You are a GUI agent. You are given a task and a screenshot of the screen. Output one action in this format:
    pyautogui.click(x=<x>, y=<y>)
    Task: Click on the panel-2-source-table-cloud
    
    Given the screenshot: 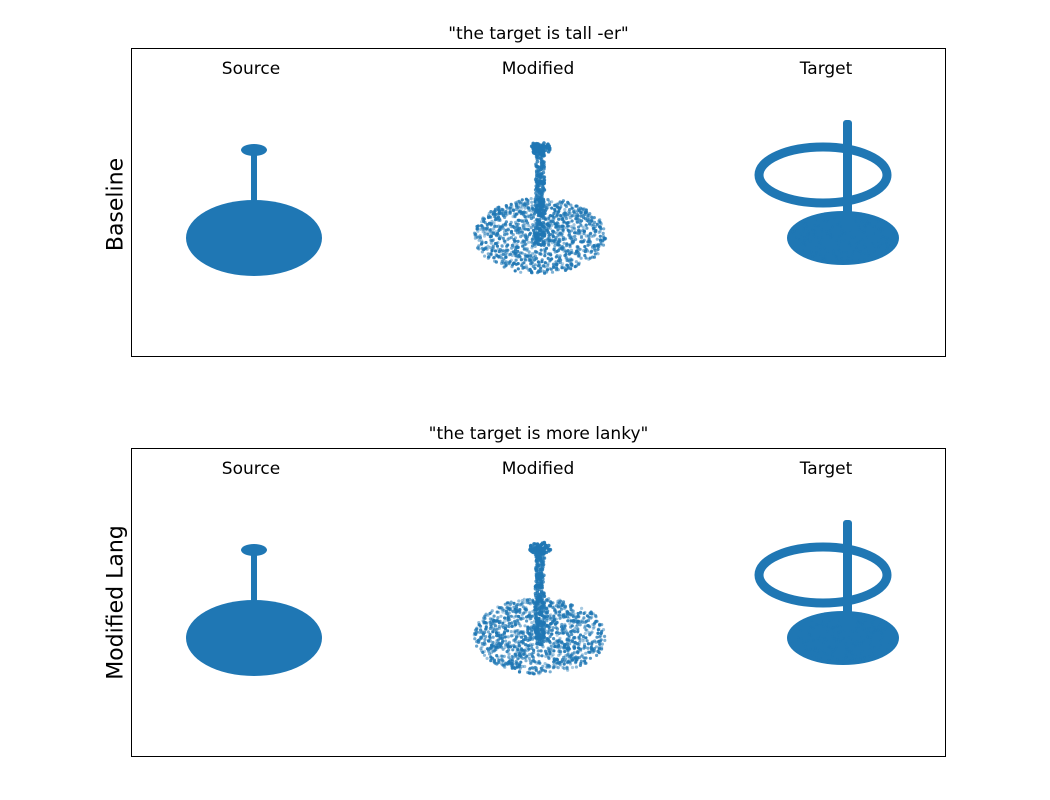 What is the action you would take?
    pyautogui.click(x=254, y=610)
    